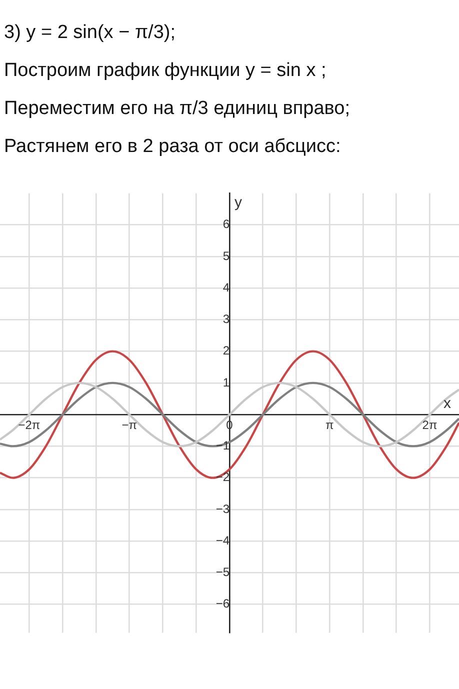 This screenshot has height=689, width=459. Describe the element at coordinates (226, 224) in the screenshot. I see `y-tick-label: 6` at that location.